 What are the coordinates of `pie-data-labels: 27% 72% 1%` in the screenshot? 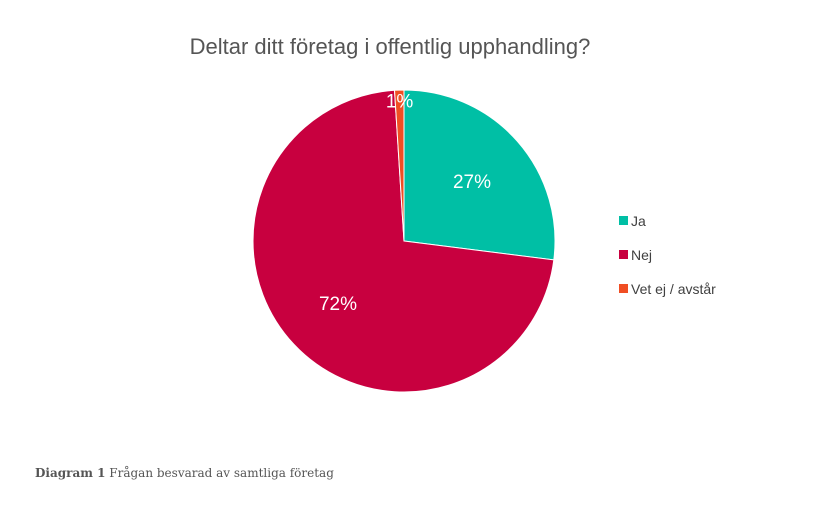 It's located at (405, 203).